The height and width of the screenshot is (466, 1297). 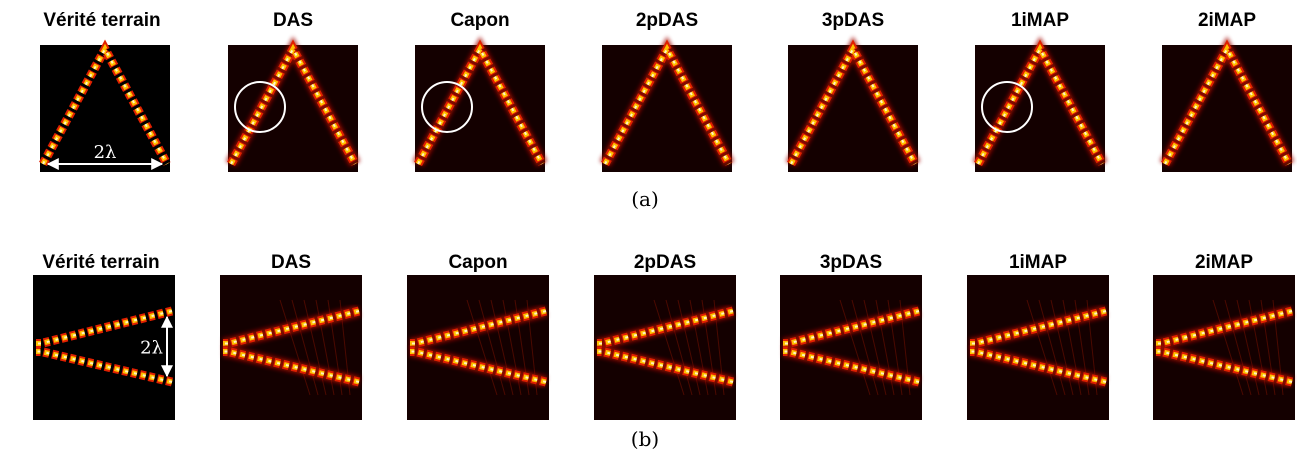 I want to click on subfigure-caption: (a), so click(x=645, y=199).